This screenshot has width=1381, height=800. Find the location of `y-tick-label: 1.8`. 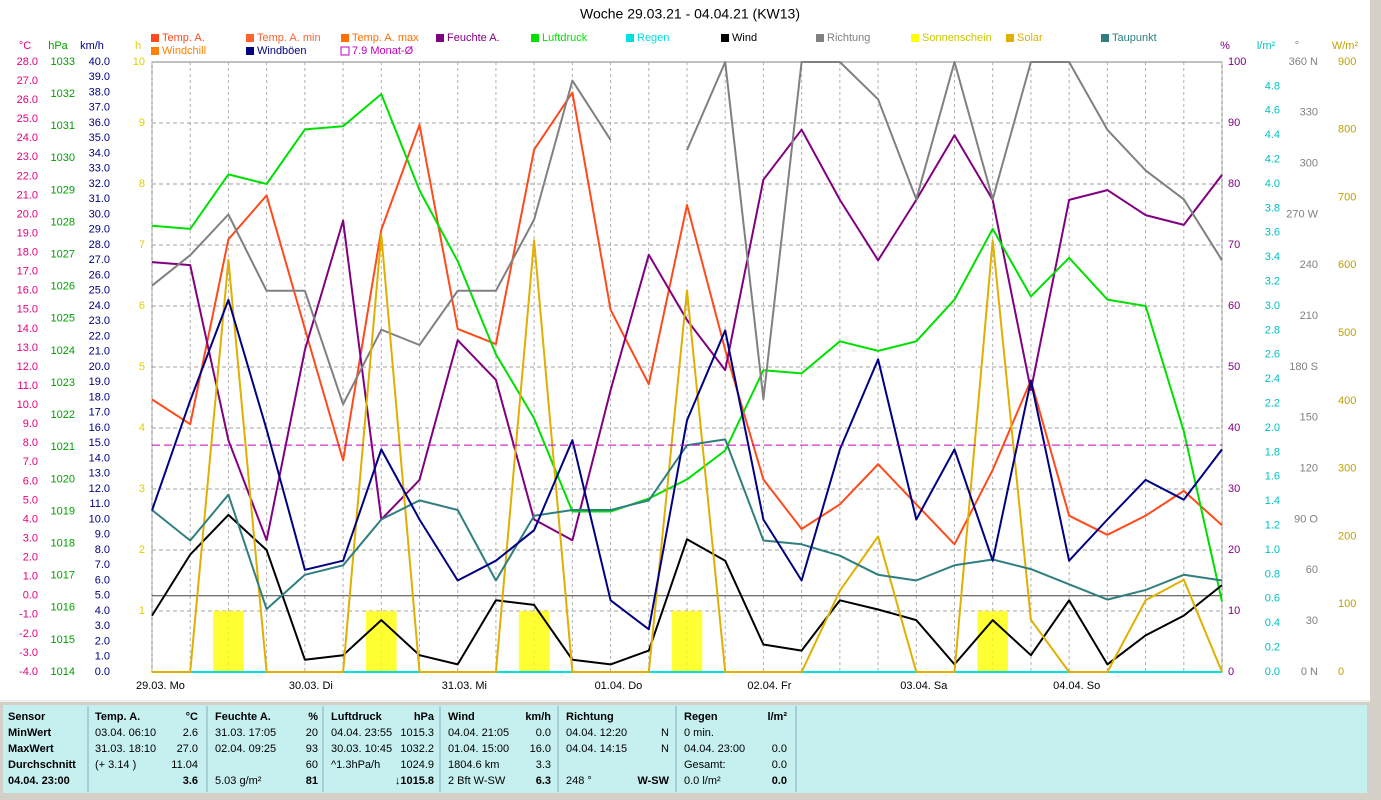

y-tick-label: 1.8 is located at coordinates (1272, 452).